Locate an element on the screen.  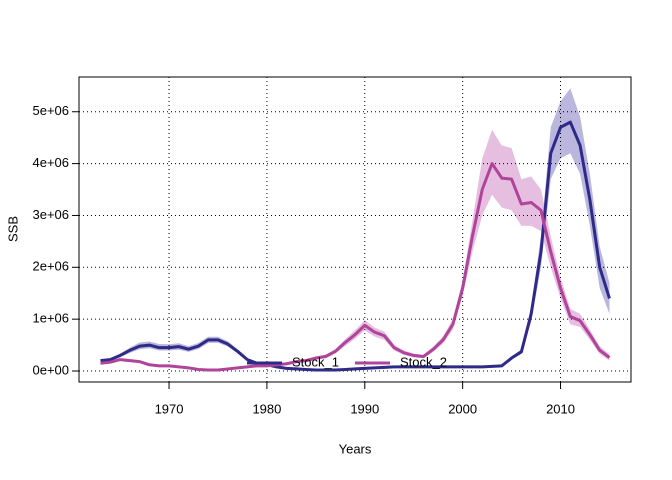
y-tick-label: 3e+06 is located at coordinates (50, 214).